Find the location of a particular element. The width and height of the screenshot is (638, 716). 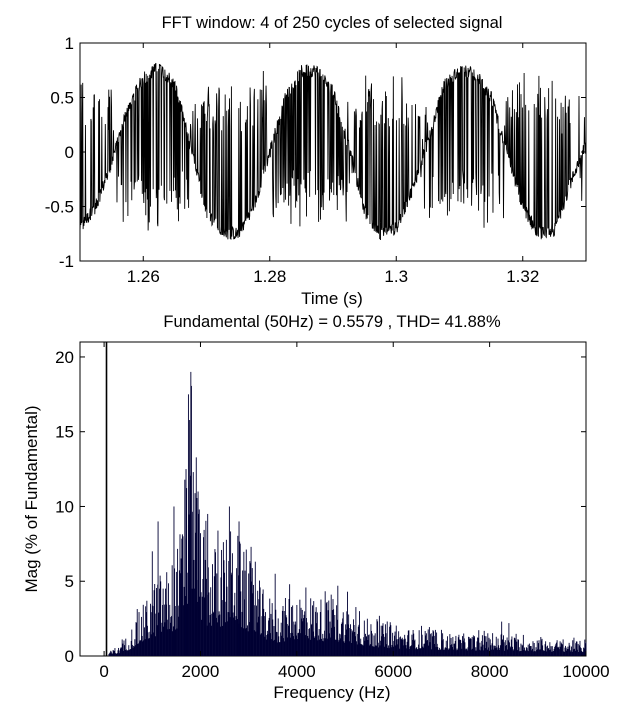

time-y-tick-label: -0.5 is located at coordinates (59, 207).